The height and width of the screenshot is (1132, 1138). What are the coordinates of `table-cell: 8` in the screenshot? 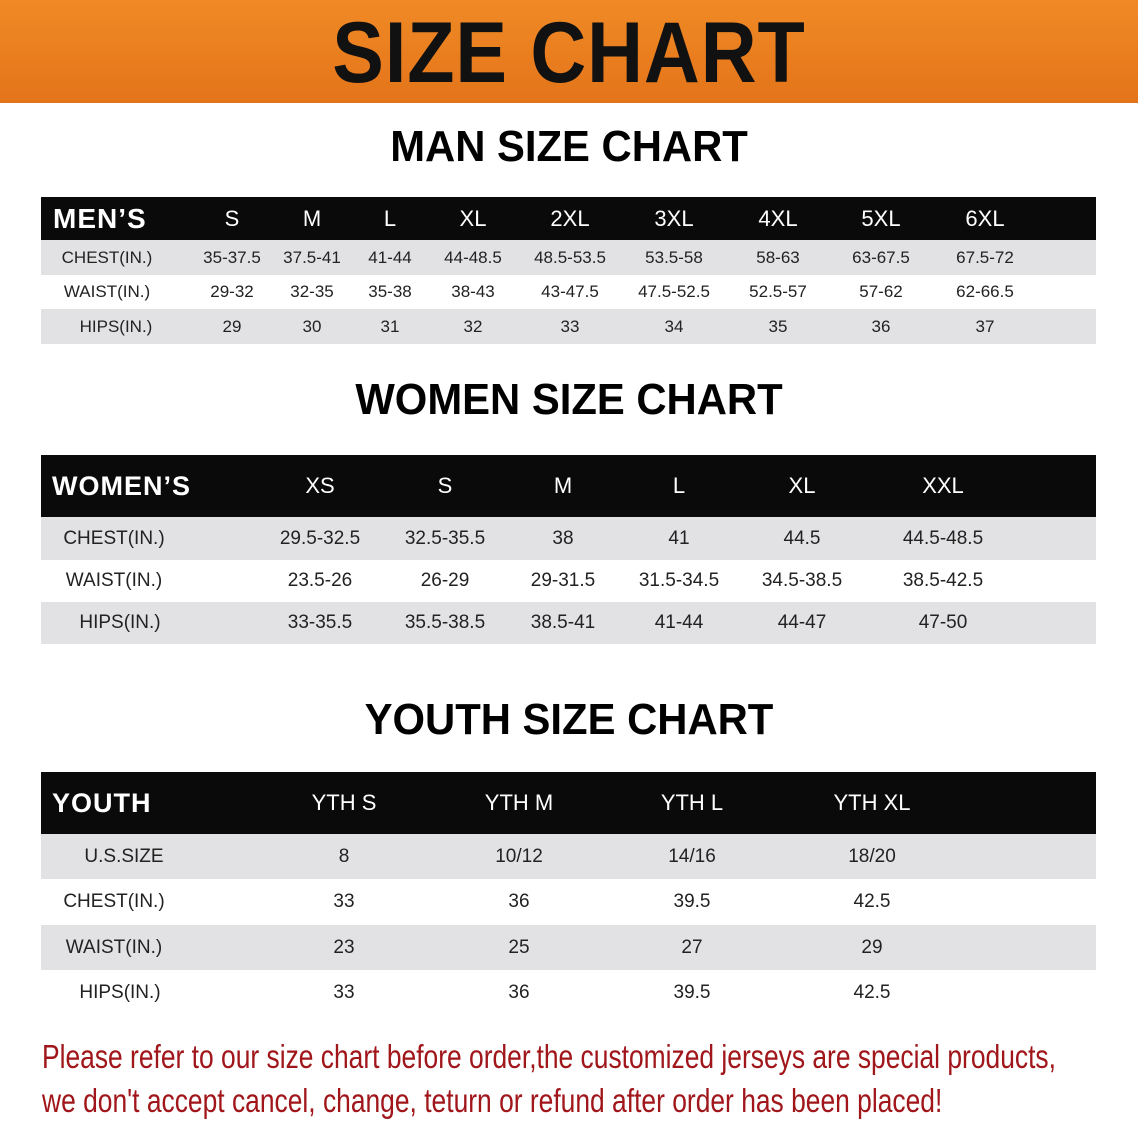 It's located at (344, 856).